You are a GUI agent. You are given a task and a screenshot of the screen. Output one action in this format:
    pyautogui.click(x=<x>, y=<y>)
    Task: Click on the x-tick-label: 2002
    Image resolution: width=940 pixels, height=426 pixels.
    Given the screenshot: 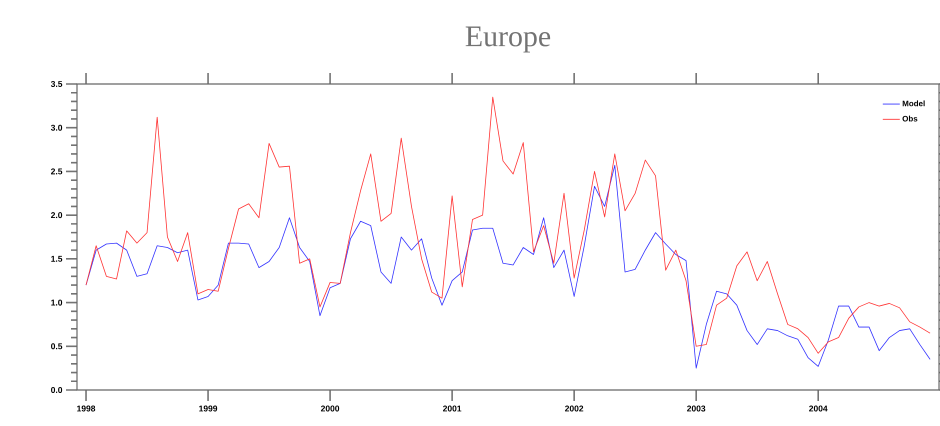 What is the action you would take?
    pyautogui.click(x=574, y=409)
    